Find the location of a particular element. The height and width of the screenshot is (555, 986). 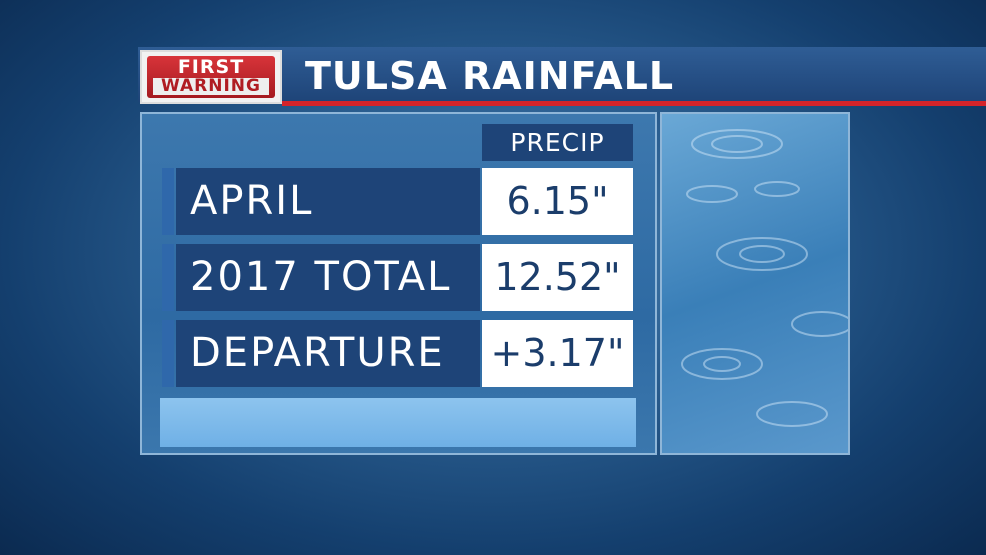

red-stripe is located at coordinates (634, 103).